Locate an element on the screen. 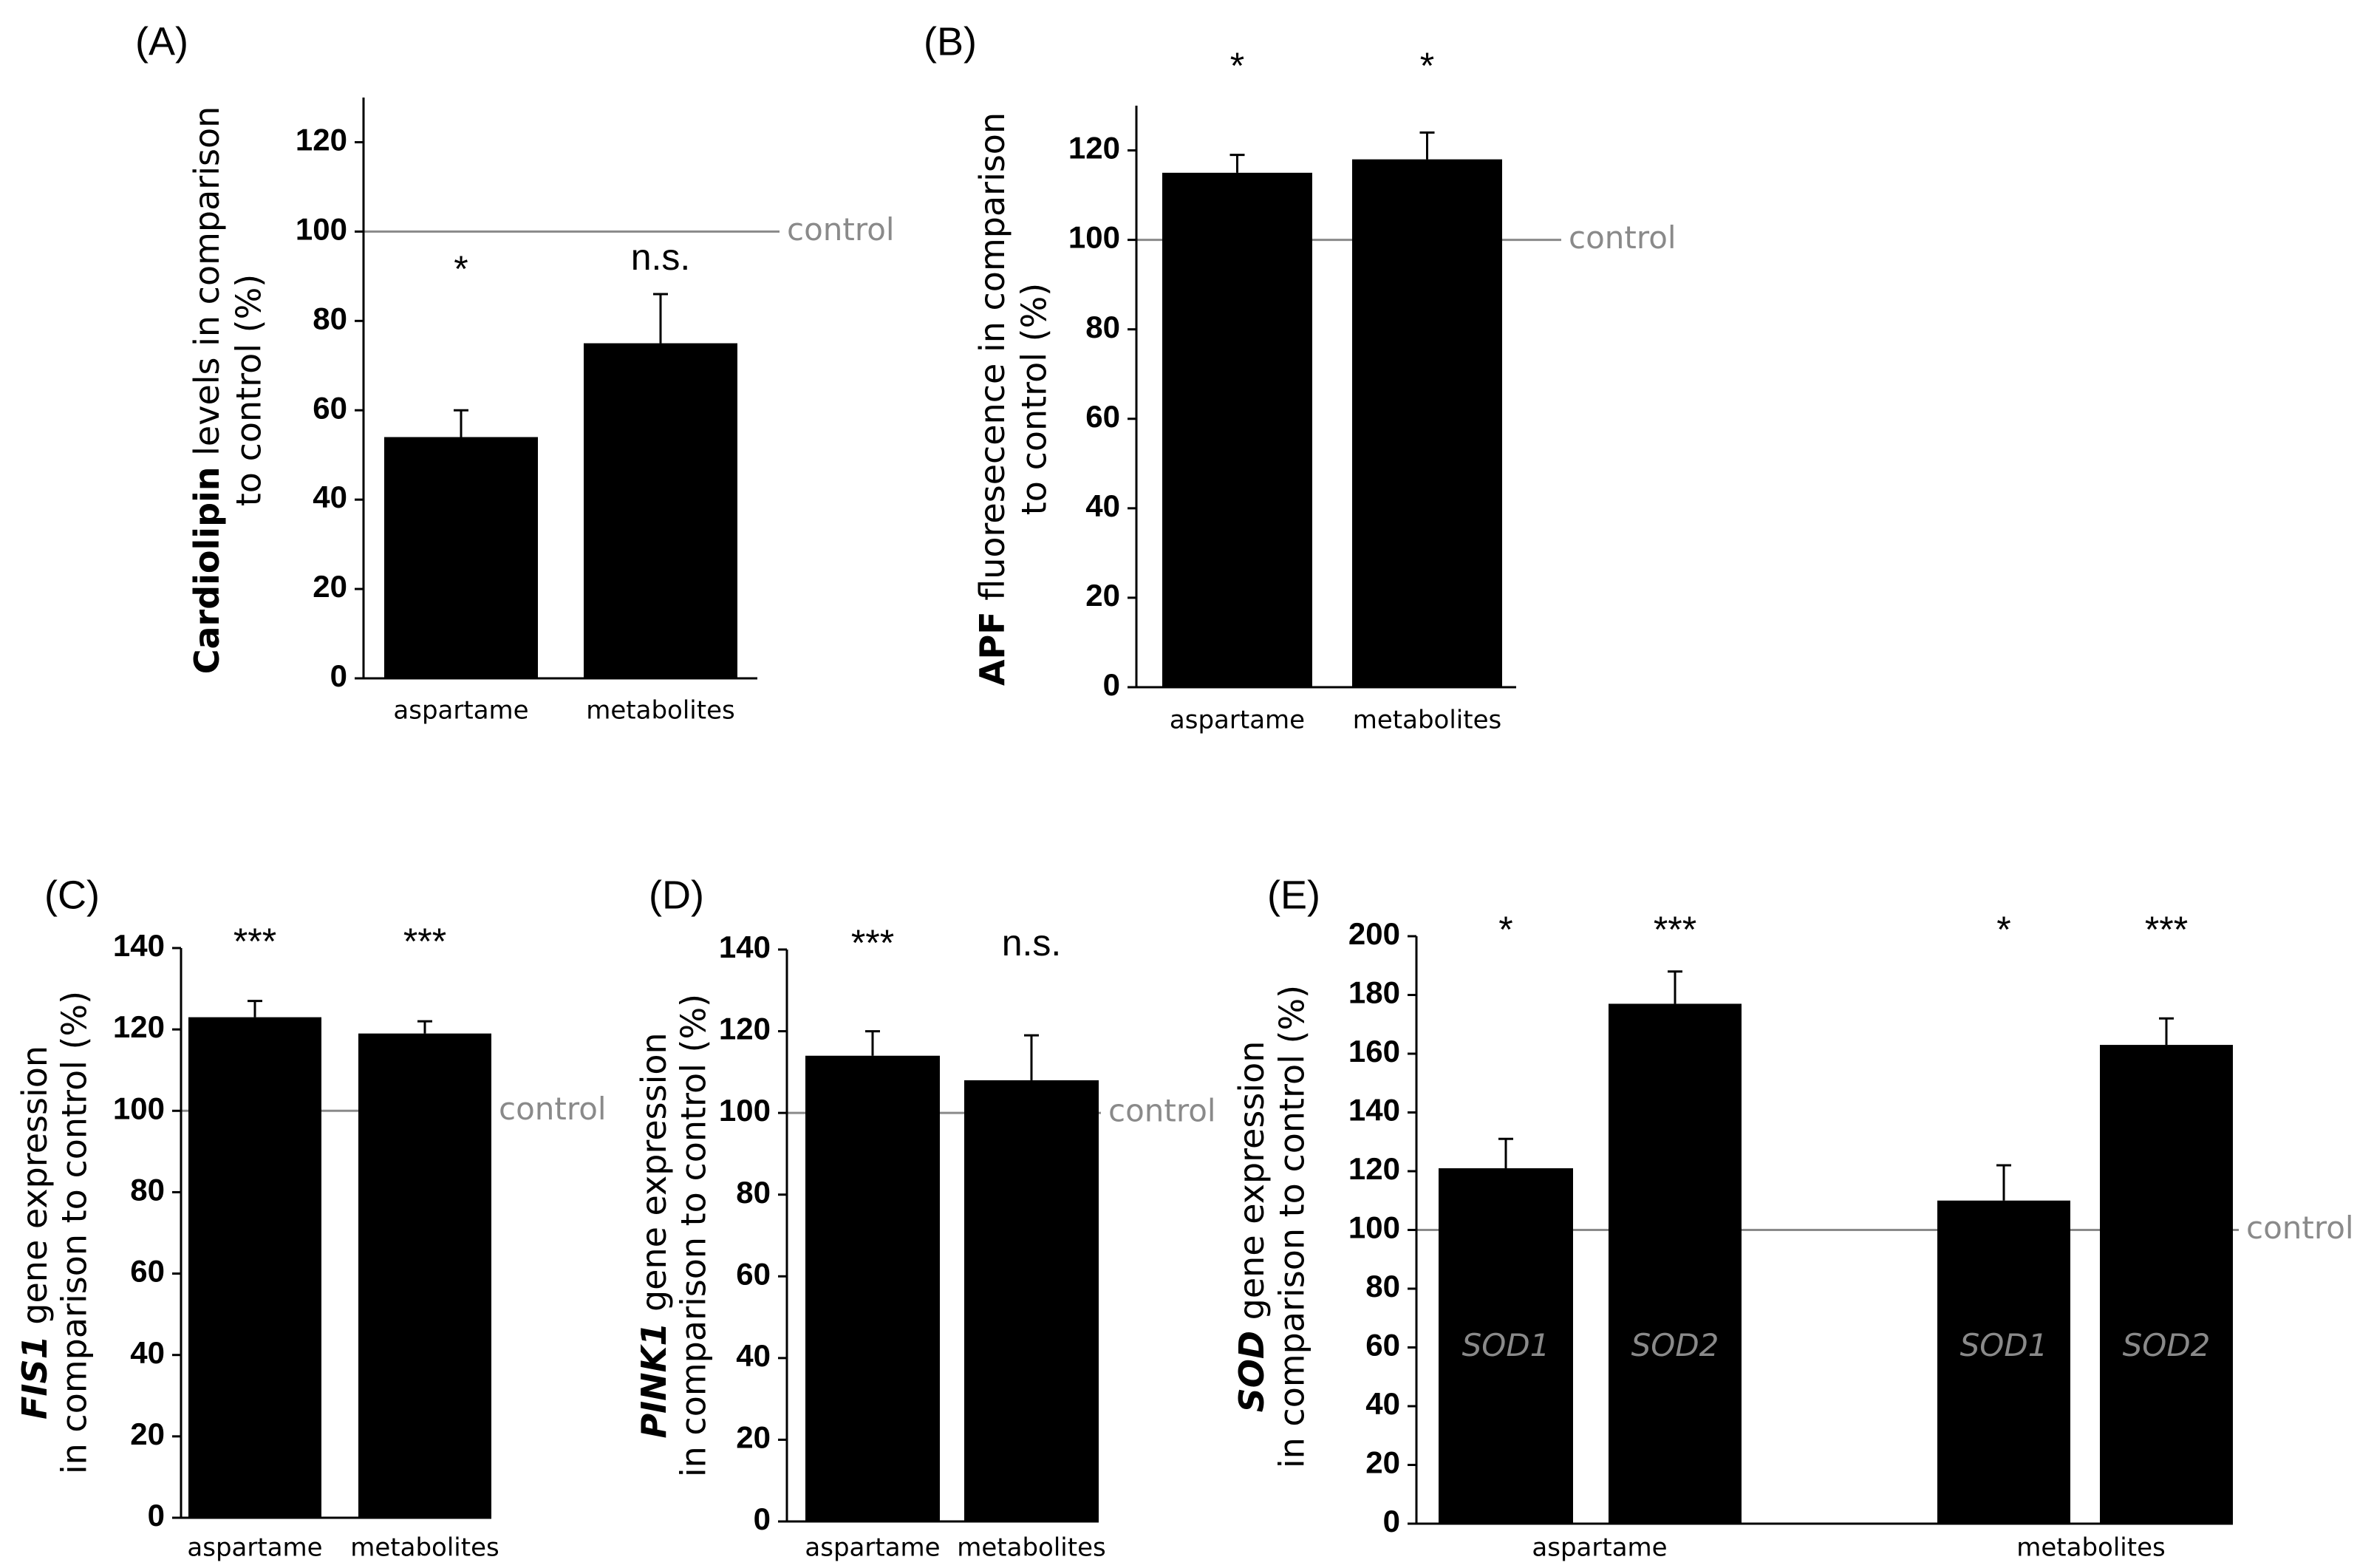 The height and width of the screenshot is (1568, 2374). panel-label: (A) is located at coordinates (161, 41).